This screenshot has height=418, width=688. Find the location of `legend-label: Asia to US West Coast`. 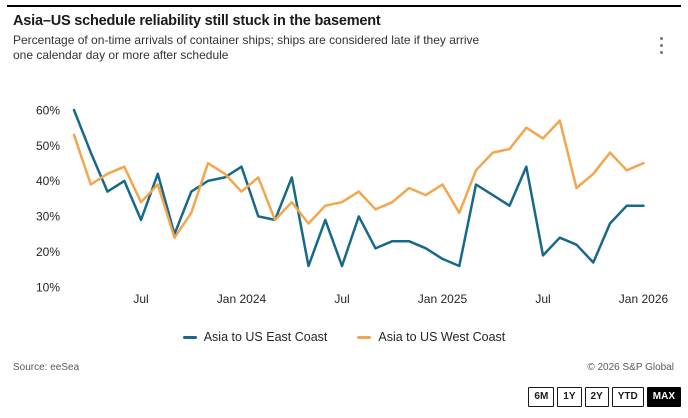

legend-label: Asia to US West Coast is located at coordinates (442, 337).